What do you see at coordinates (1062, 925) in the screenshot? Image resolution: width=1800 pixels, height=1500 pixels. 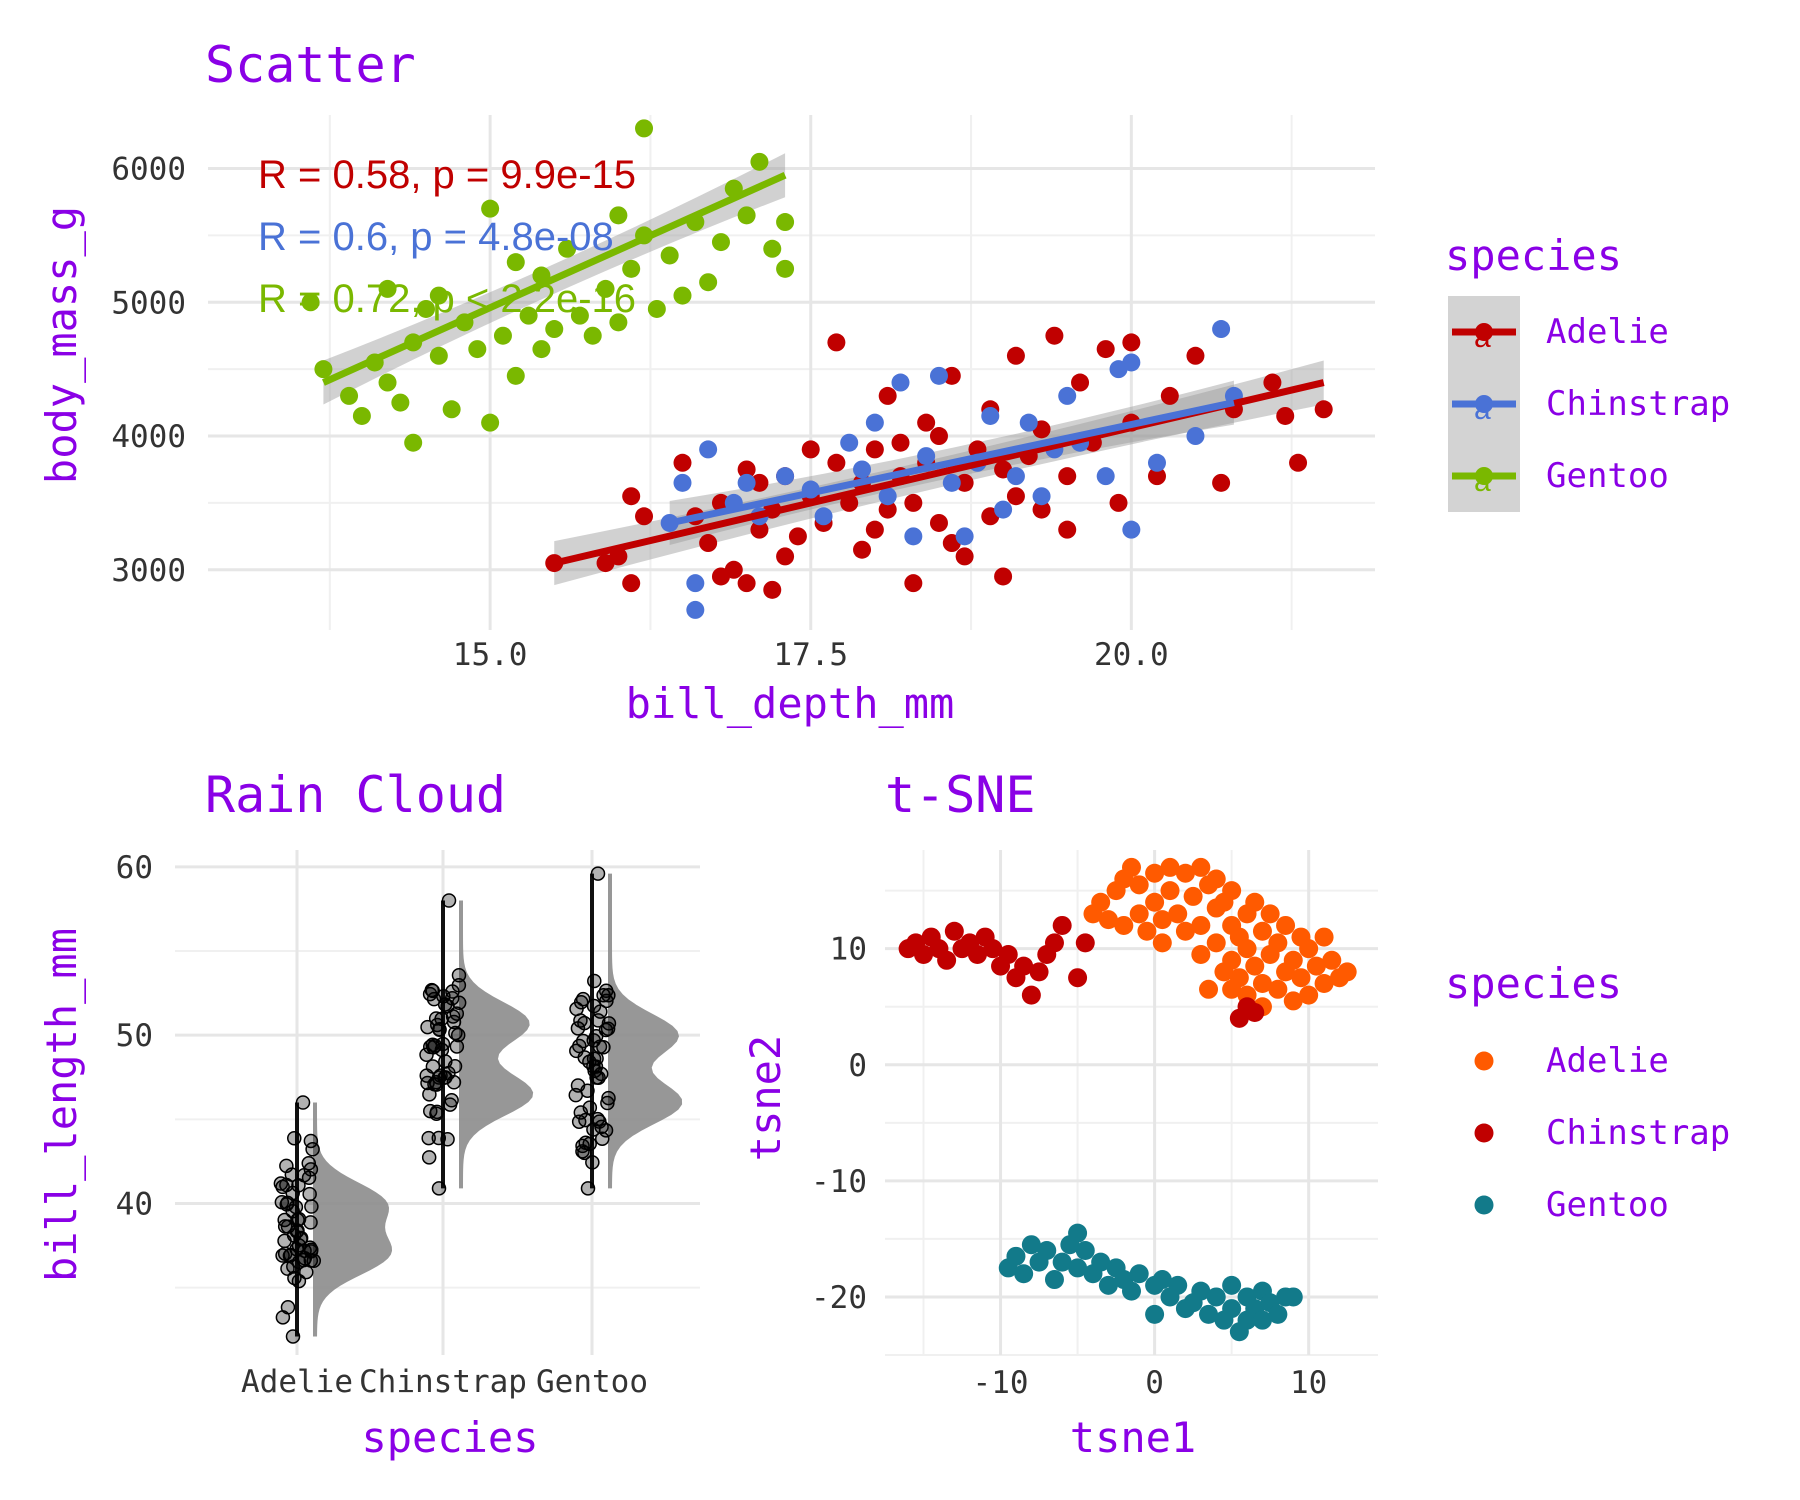 I see `tsne-point-chinstrap` at bounding box center [1062, 925].